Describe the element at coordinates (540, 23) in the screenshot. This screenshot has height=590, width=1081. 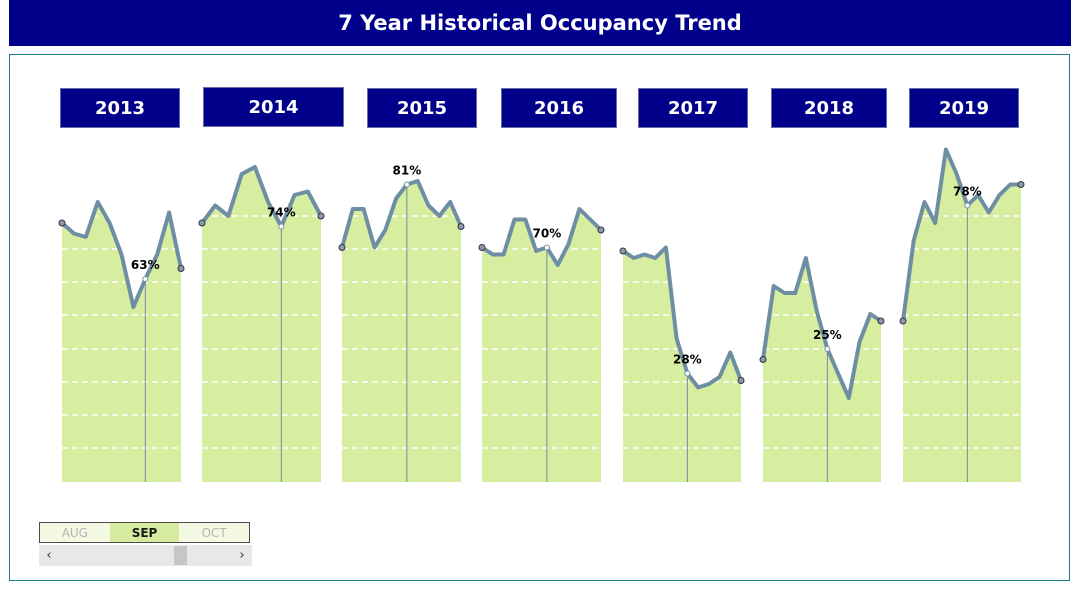
I see `page-title: 7 Year Historical Occupancy Trend` at that location.